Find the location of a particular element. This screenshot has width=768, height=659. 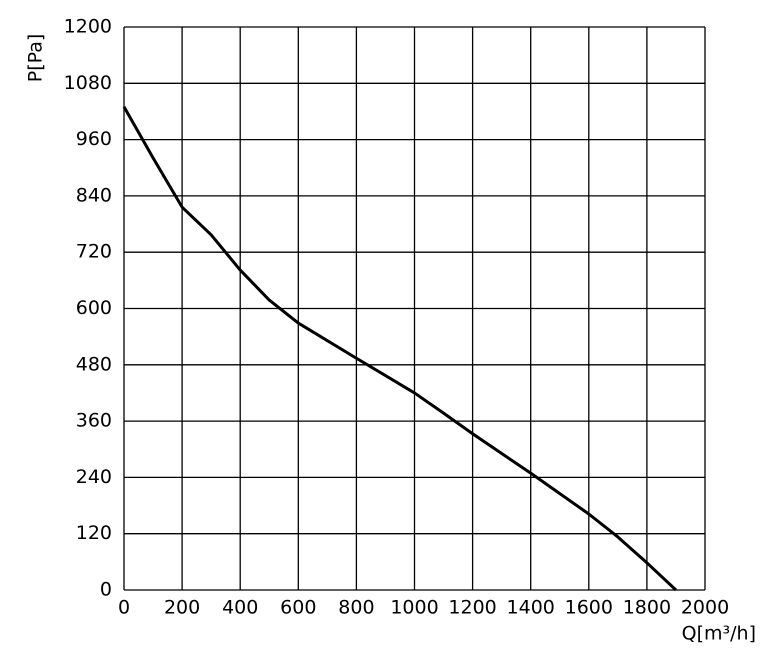

y-tick-label: 1200 is located at coordinates (88, 27).